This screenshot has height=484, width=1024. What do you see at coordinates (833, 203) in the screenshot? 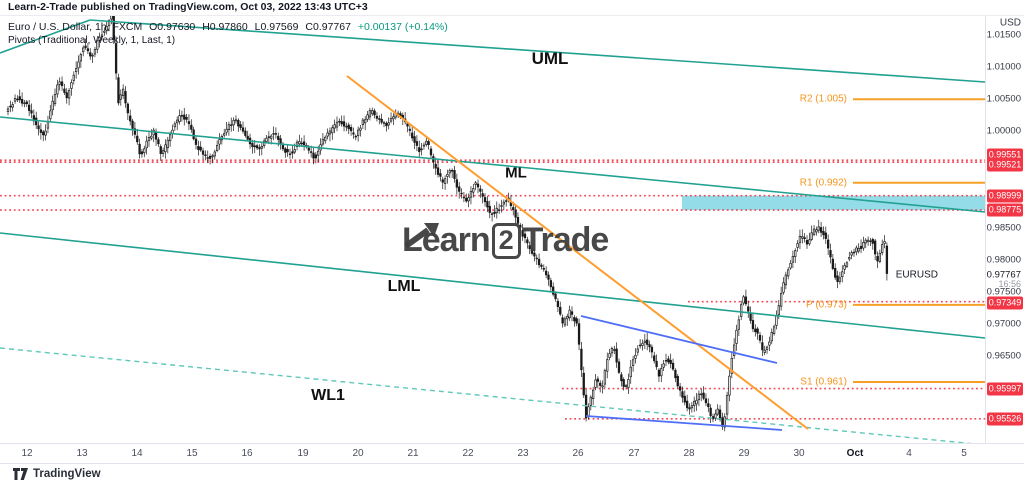
I see `supply-zone` at bounding box center [833, 203].